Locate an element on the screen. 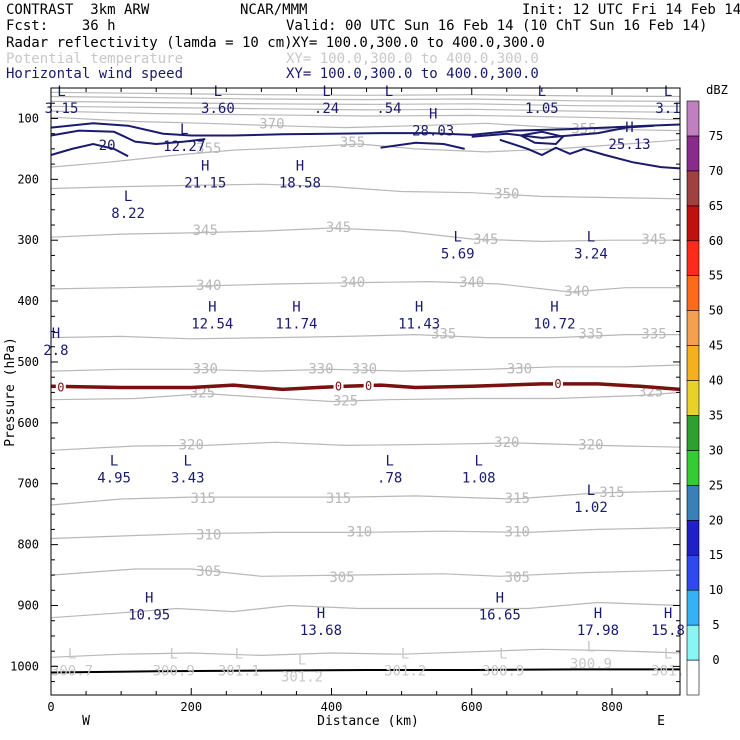  colorbar-level-label: 40 is located at coordinates (716, 381).